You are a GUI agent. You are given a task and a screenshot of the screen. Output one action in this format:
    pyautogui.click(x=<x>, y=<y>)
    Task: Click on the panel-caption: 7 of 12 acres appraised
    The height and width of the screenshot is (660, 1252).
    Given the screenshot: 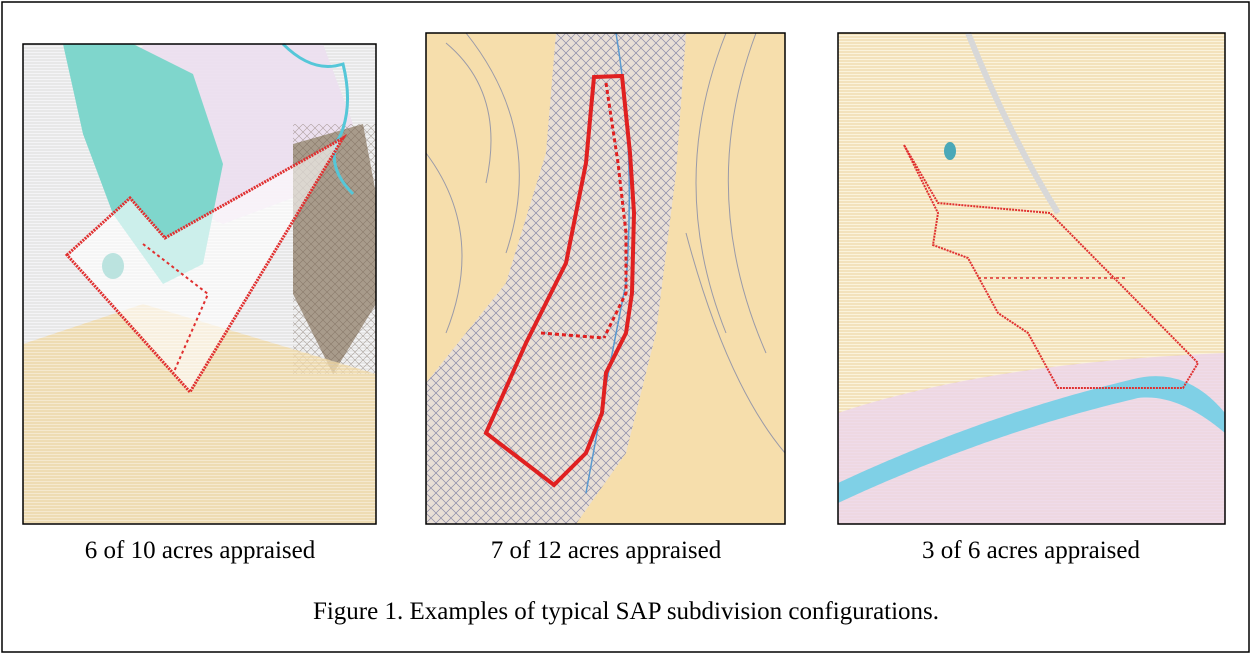 What is the action you would take?
    pyautogui.click(x=606, y=550)
    